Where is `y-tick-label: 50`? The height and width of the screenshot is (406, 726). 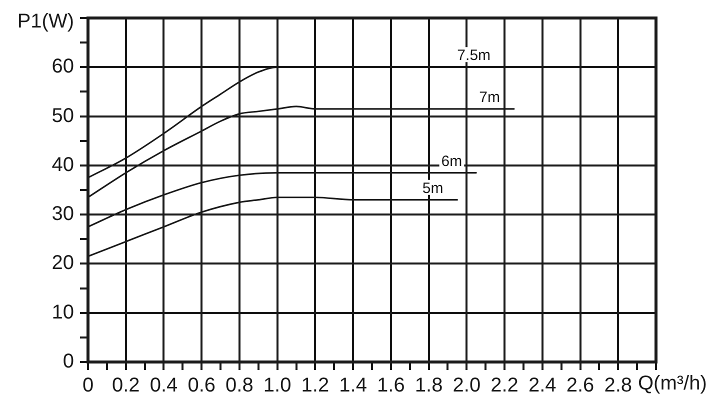 y-tick-label: 50 is located at coordinates (63, 115).